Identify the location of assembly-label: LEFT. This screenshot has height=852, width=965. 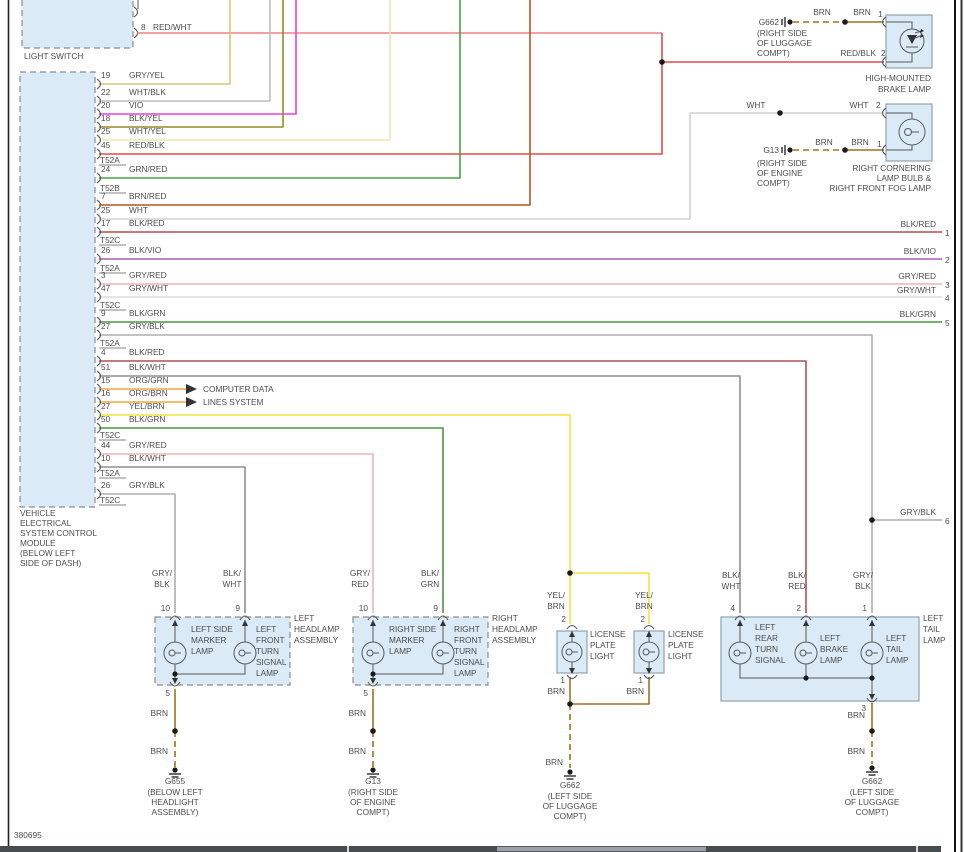
(304, 618).